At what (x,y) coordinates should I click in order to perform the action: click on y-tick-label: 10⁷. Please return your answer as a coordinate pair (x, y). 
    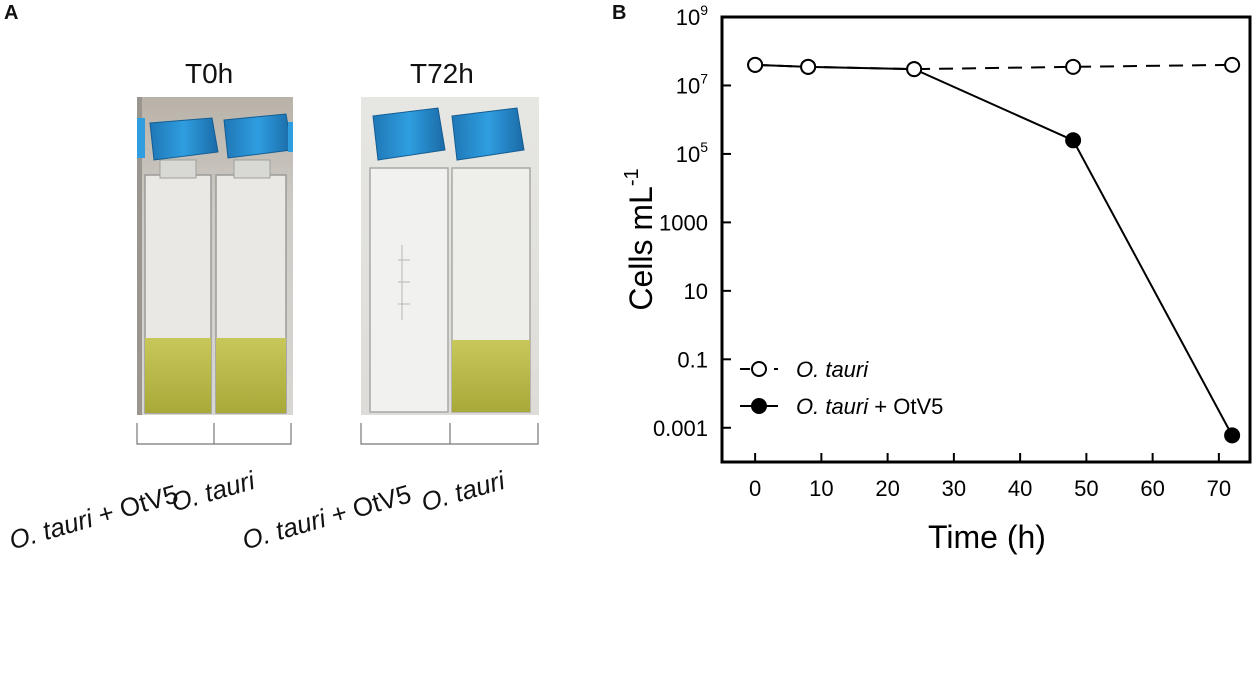
    Looking at the image, I should click on (692, 84).